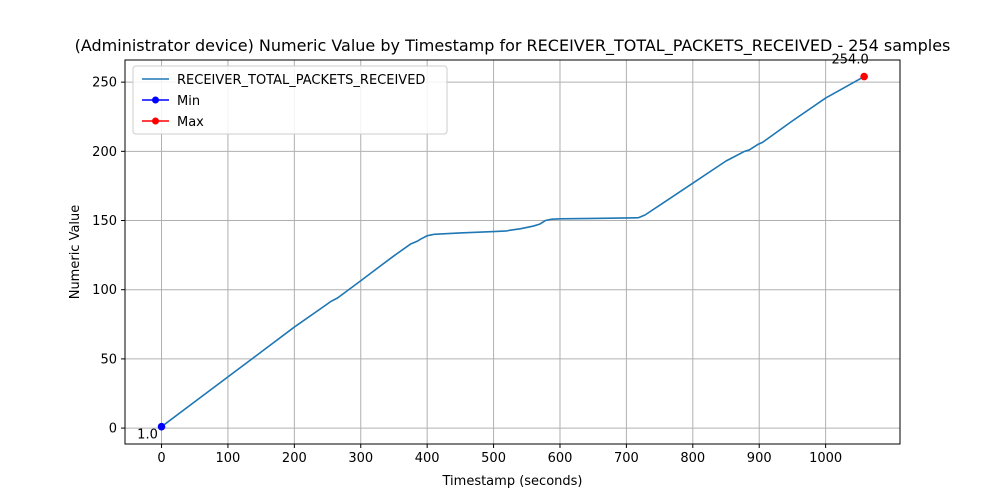 Image resolution: width=1000 pixels, height=504 pixels. What do you see at coordinates (161, 426) in the screenshot?
I see `marker-min` at bounding box center [161, 426].